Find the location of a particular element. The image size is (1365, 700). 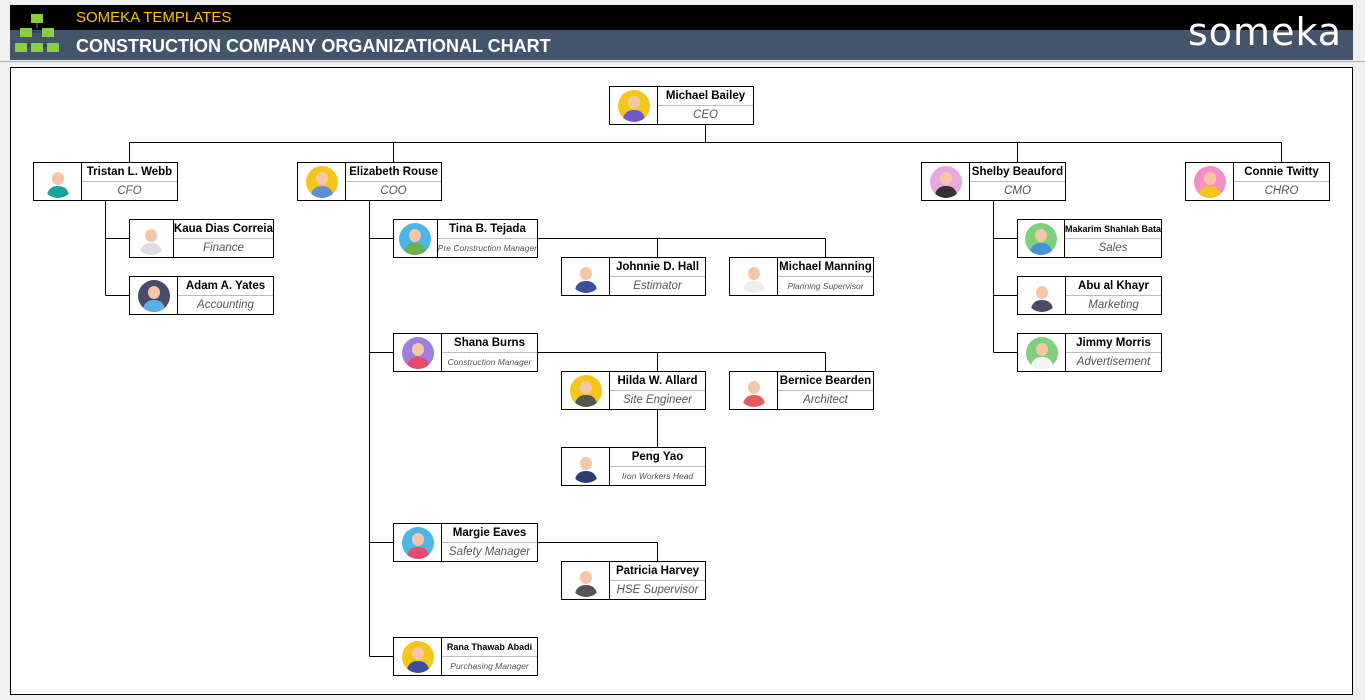

person-name: Adam A. Yates is located at coordinates (225, 286).